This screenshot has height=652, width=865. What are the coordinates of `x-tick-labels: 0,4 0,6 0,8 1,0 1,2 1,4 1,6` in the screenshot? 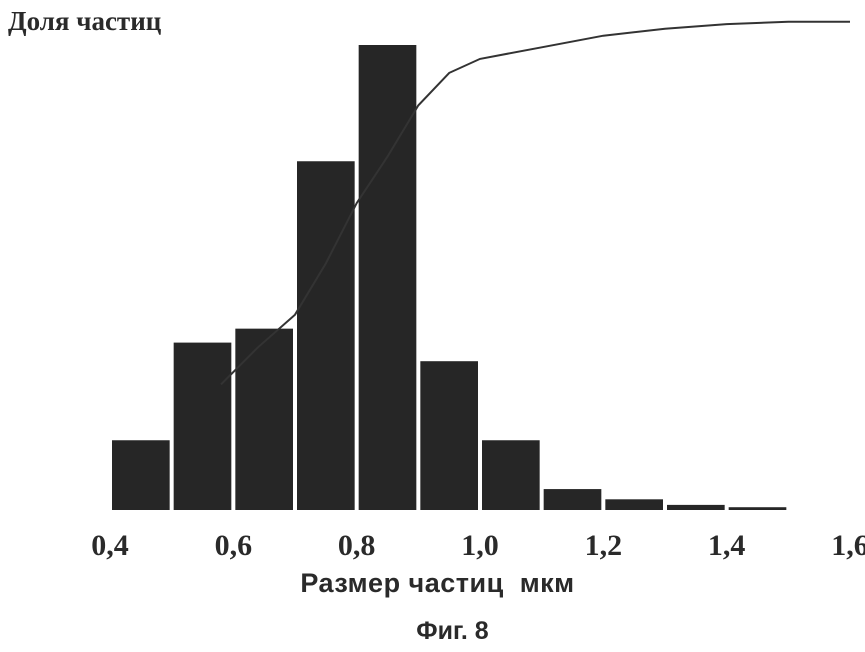 It's located at (478, 544).